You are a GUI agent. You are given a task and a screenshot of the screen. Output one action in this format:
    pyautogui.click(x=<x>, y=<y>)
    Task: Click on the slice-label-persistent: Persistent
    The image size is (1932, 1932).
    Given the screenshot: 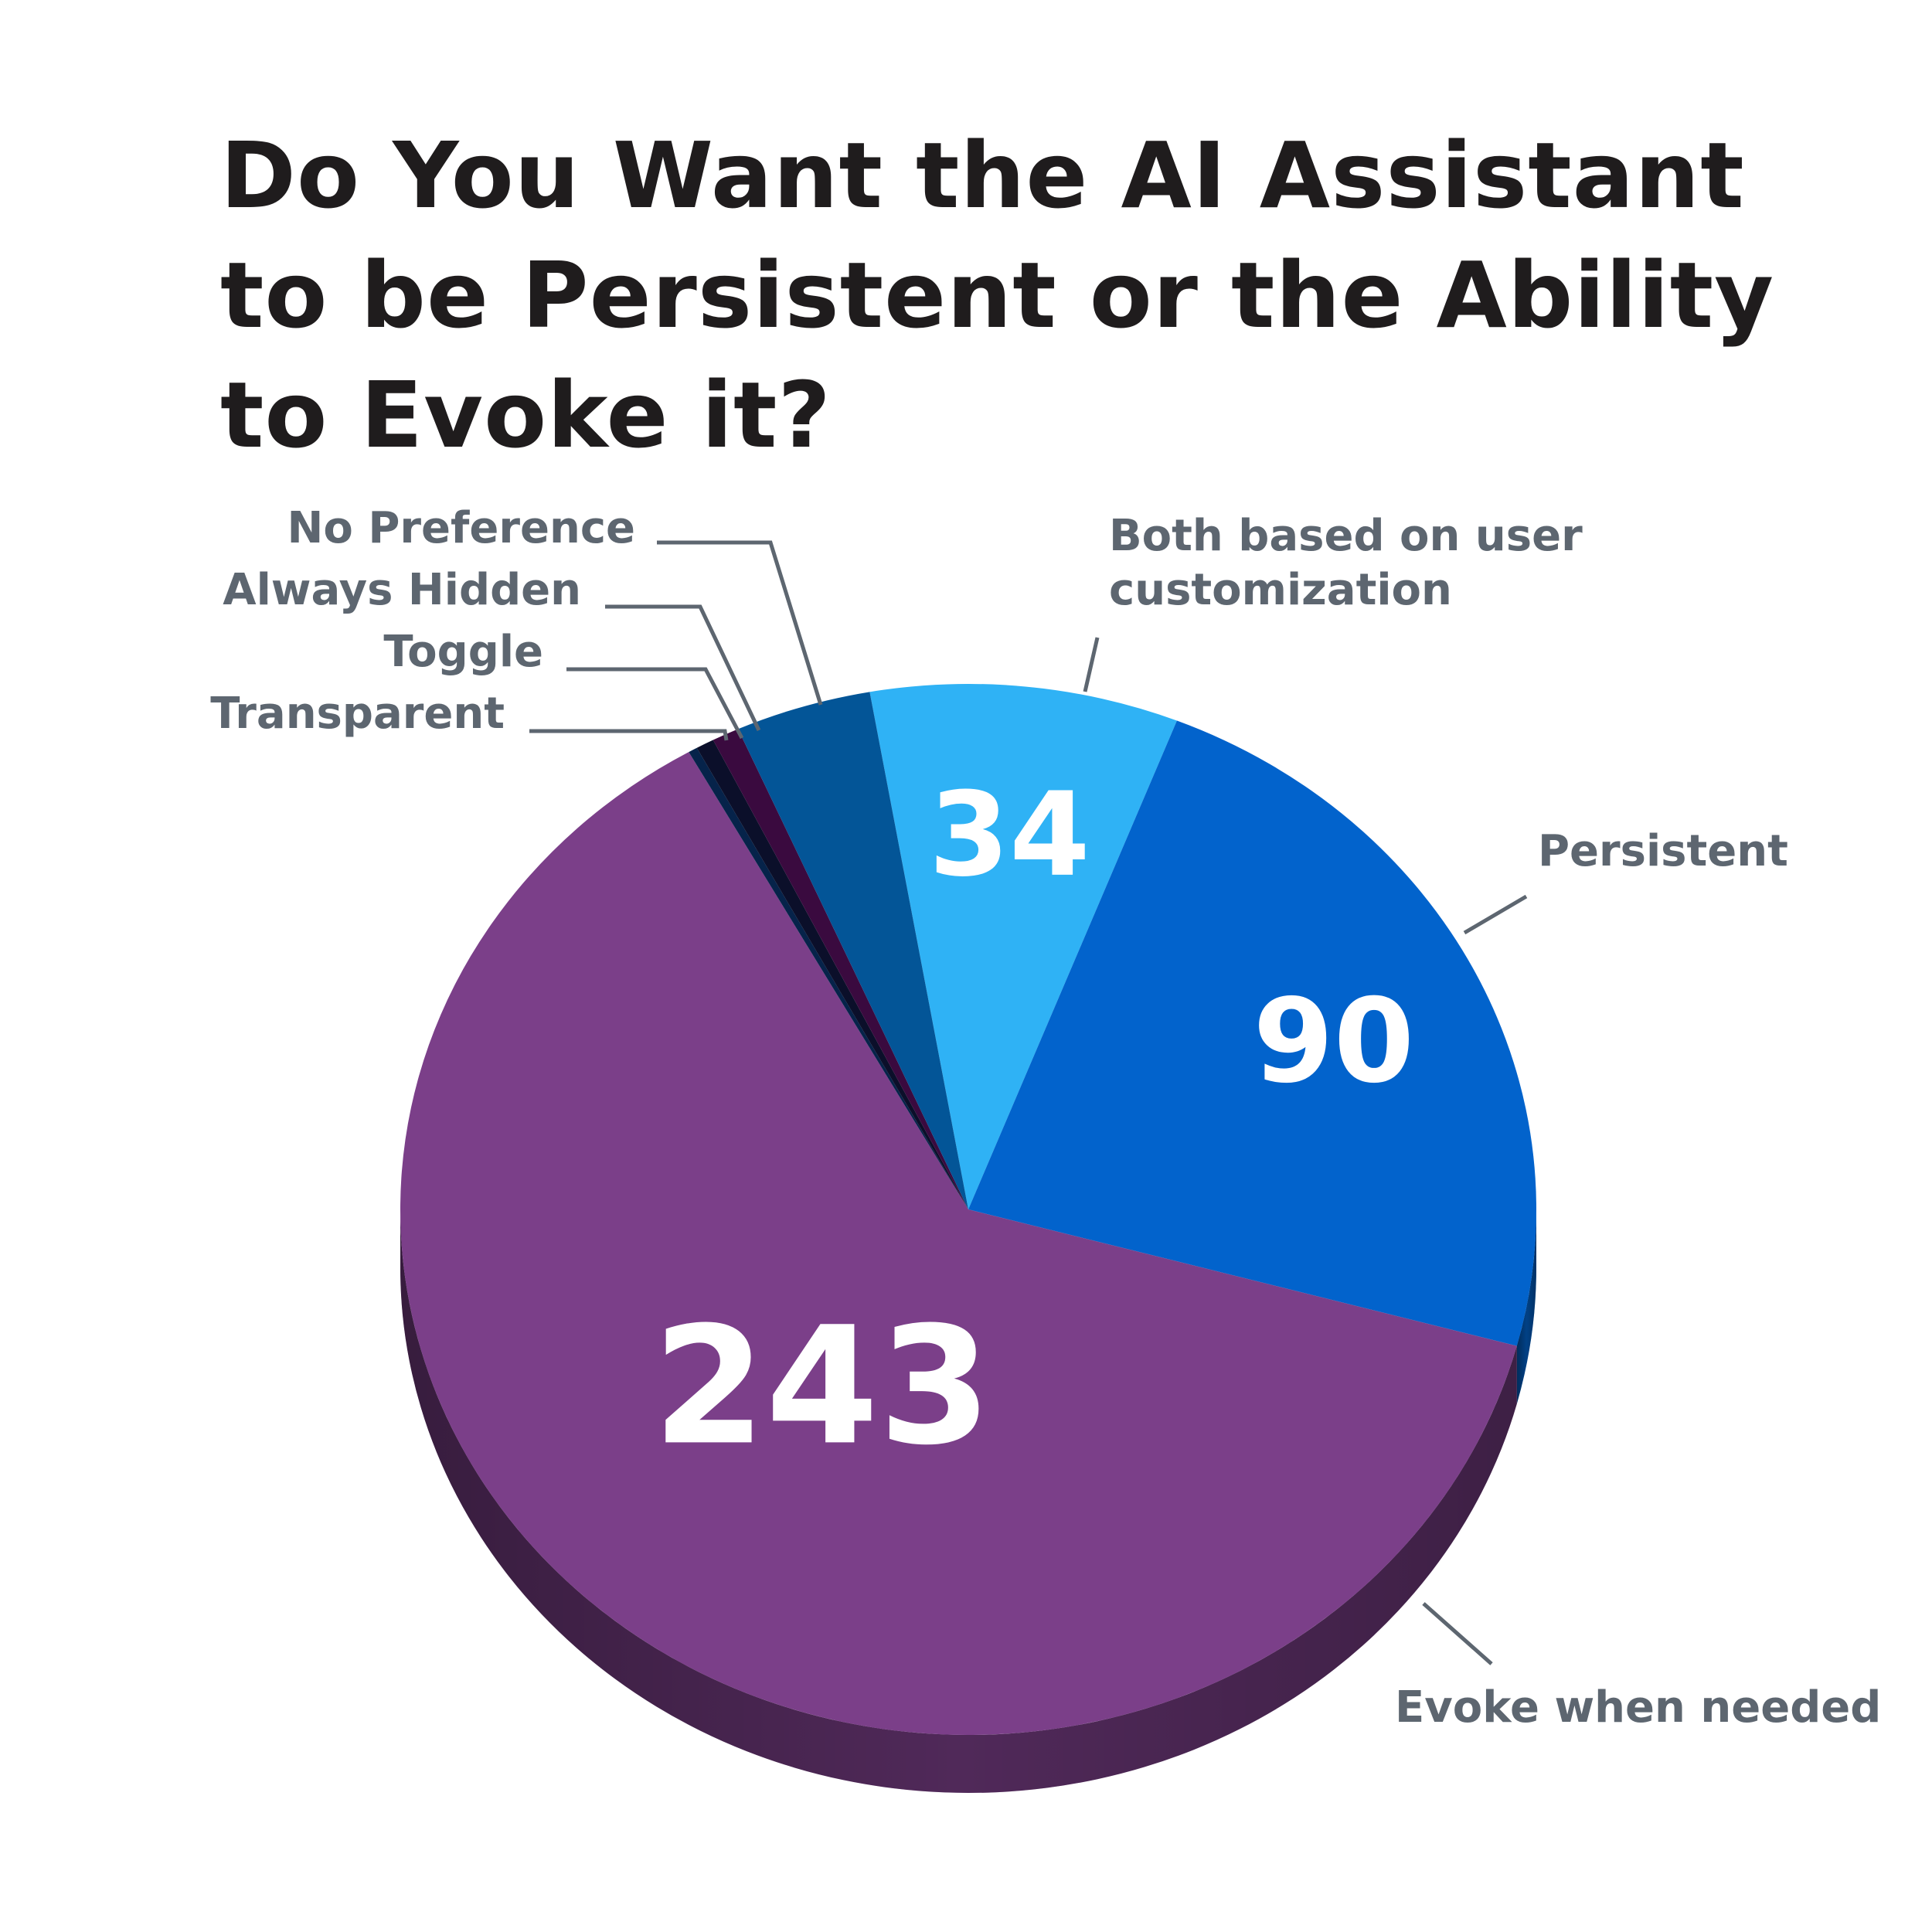 What is the action you would take?
    pyautogui.click(x=1663, y=851)
    